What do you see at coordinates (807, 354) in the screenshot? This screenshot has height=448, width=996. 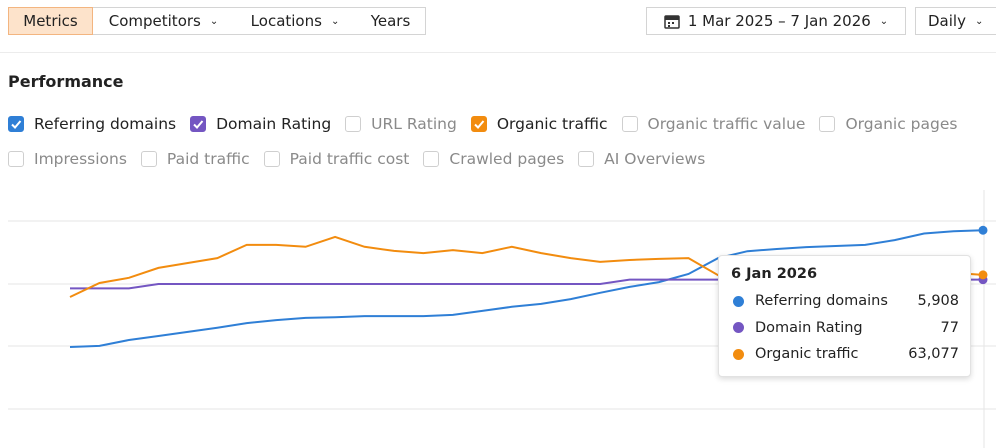 I see `tooltip-series: Organic traffic` at bounding box center [807, 354].